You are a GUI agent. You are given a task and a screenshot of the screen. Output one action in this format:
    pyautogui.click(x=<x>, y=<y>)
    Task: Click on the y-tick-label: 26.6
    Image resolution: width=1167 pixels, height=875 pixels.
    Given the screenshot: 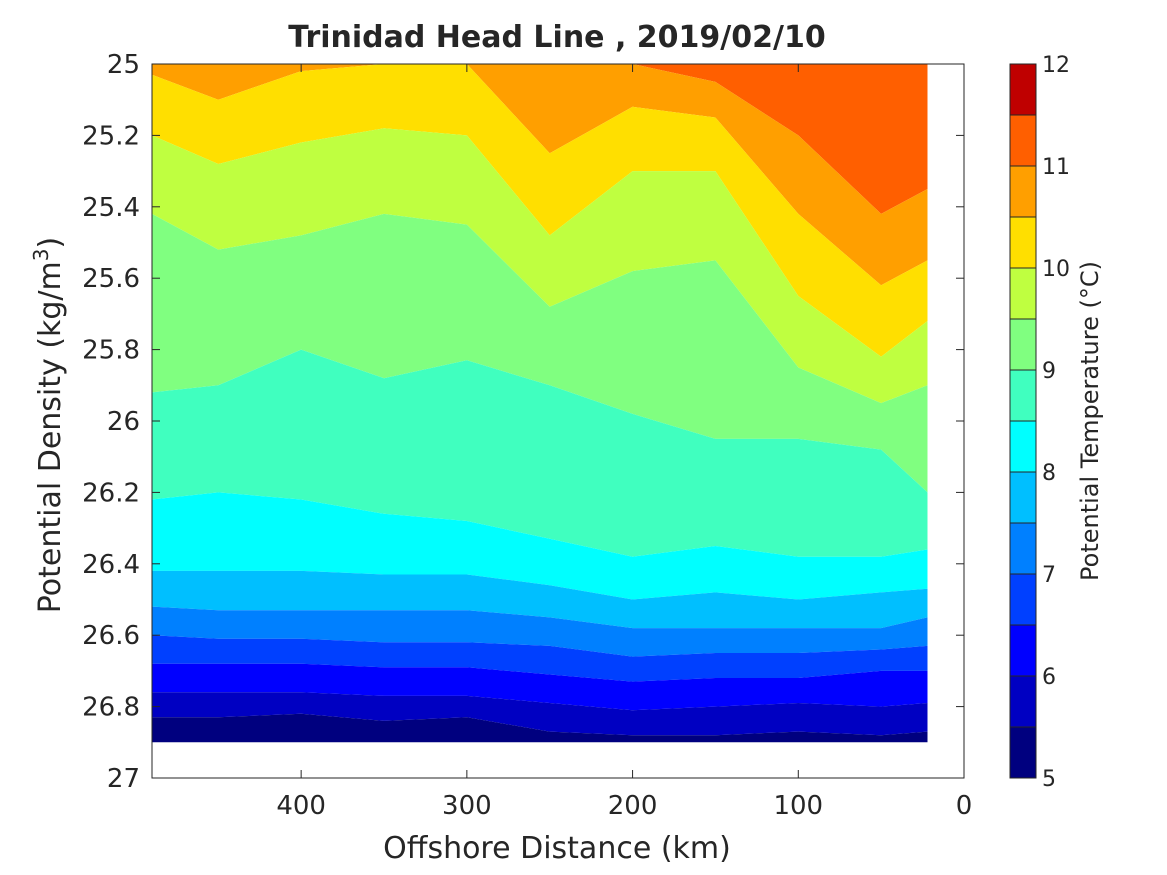 What is the action you would take?
    pyautogui.click(x=111, y=636)
    